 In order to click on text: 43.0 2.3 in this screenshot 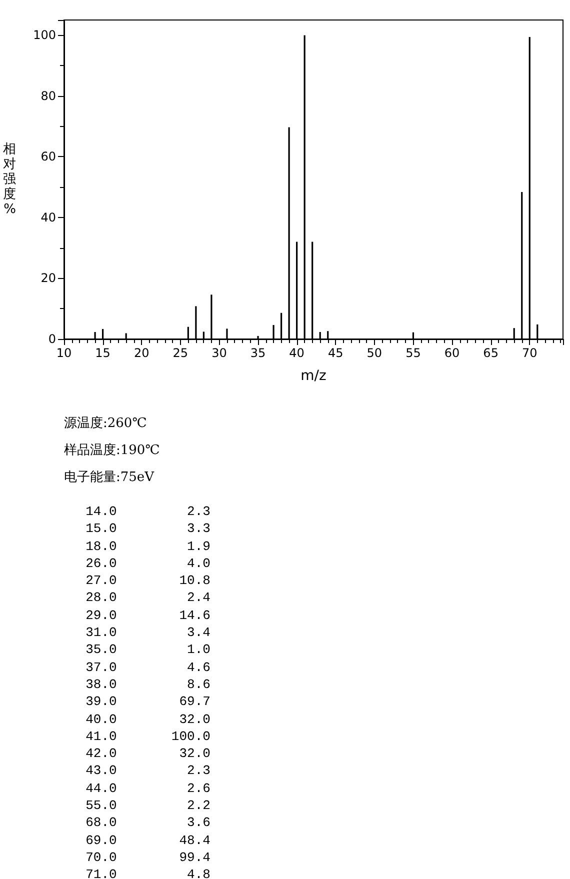, I will do `click(147, 771)`.